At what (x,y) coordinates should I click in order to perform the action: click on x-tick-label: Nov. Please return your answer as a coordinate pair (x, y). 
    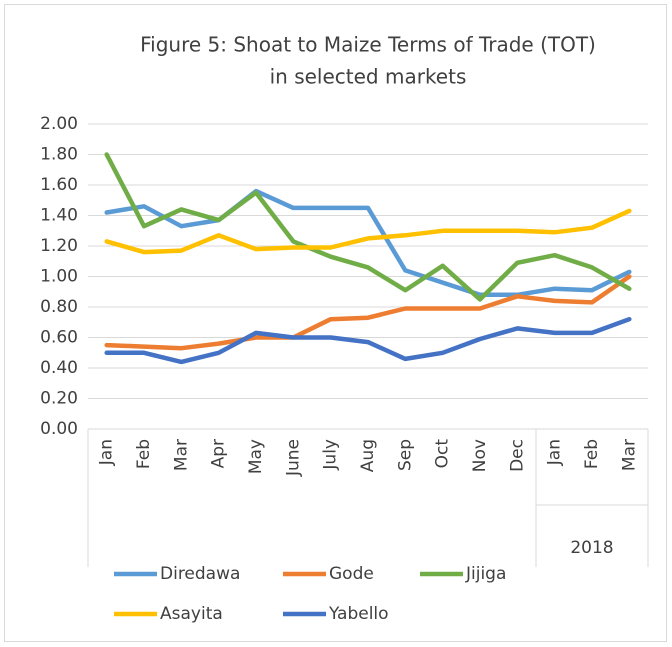
    Looking at the image, I should click on (480, 455).